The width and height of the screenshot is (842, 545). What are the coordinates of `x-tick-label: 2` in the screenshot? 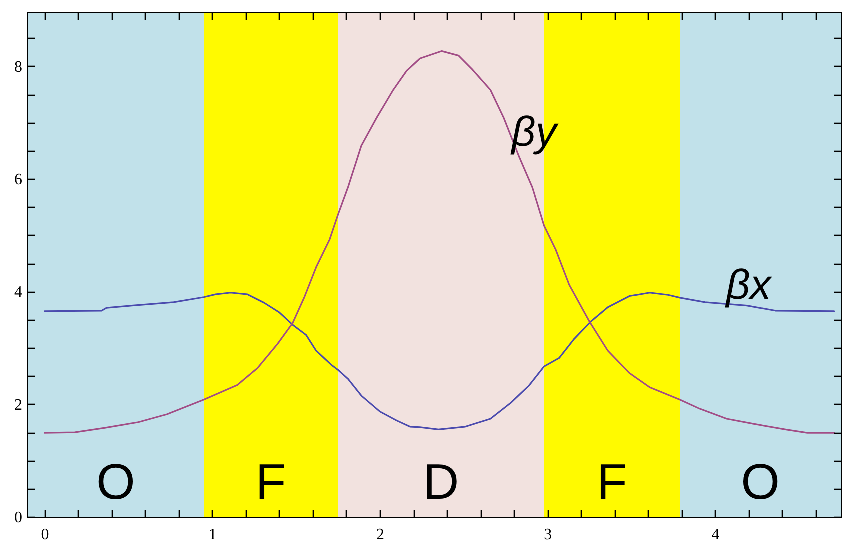 It's located at (380, 535).